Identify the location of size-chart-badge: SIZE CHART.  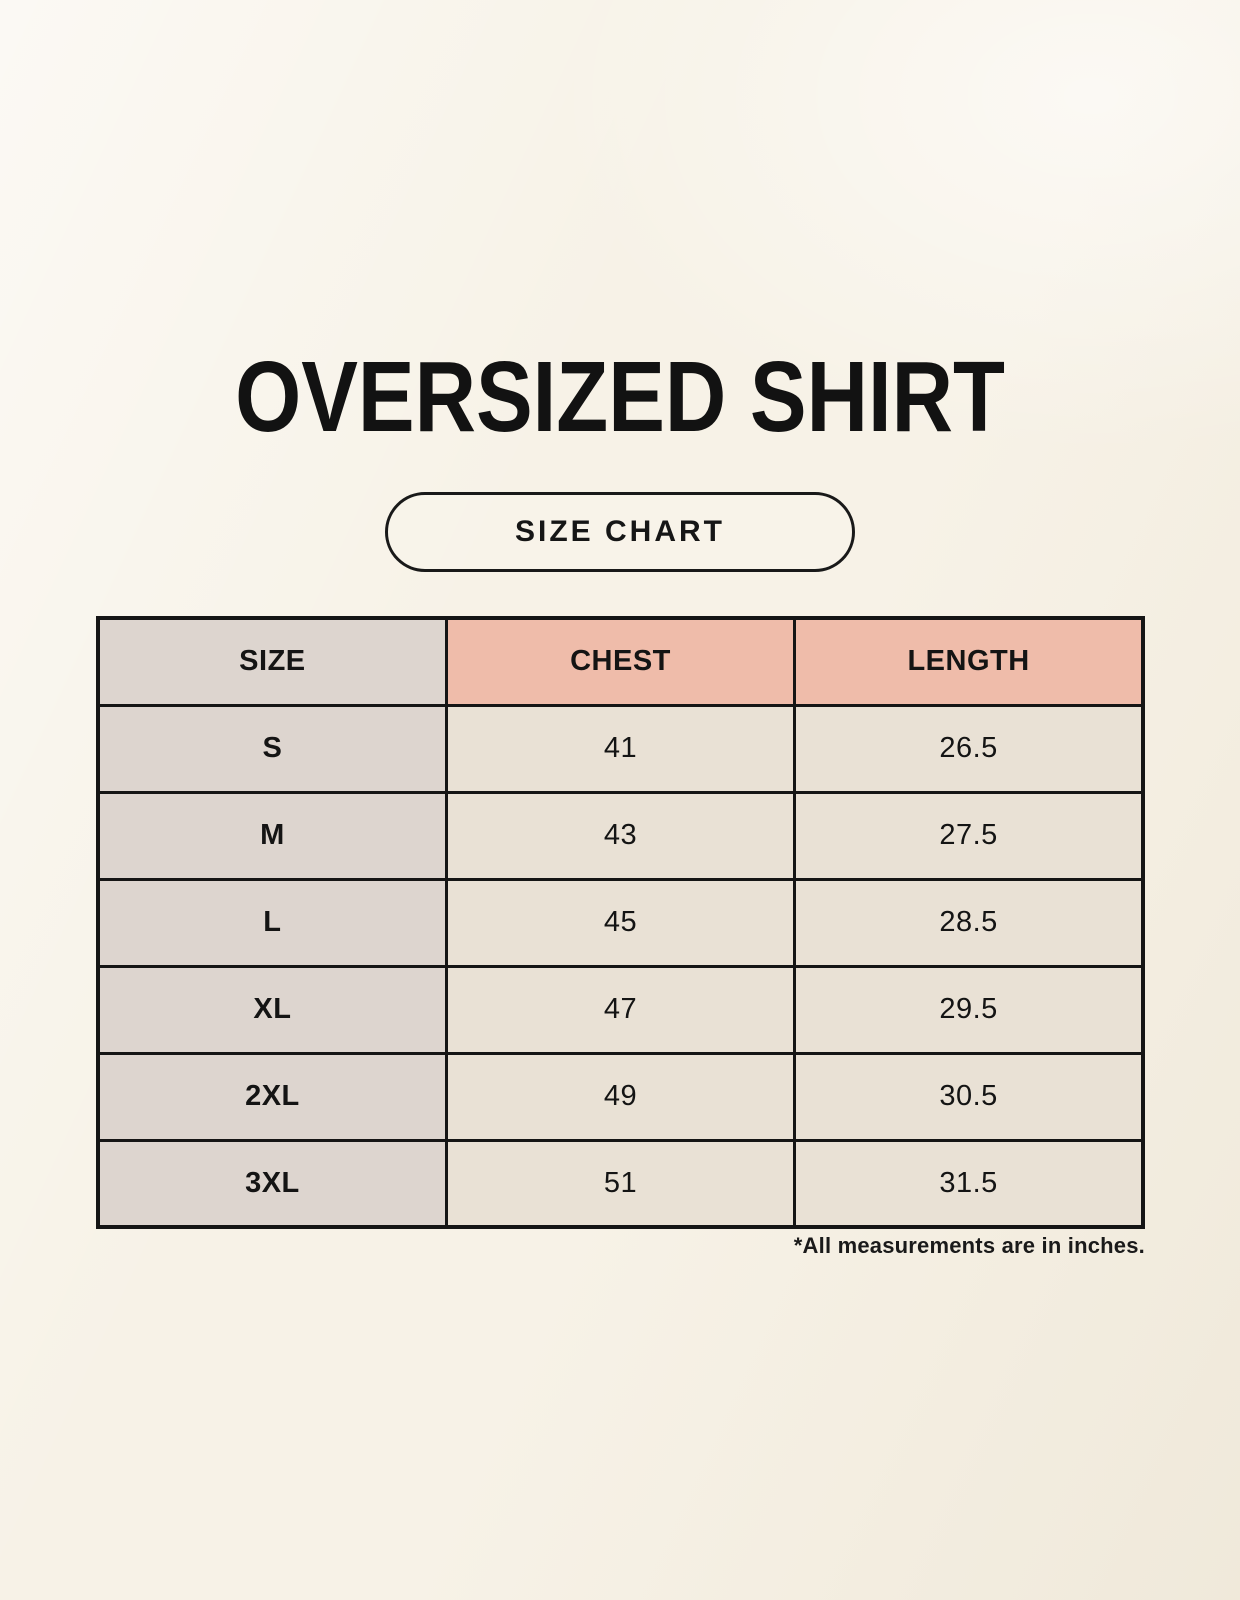
(620, 532).